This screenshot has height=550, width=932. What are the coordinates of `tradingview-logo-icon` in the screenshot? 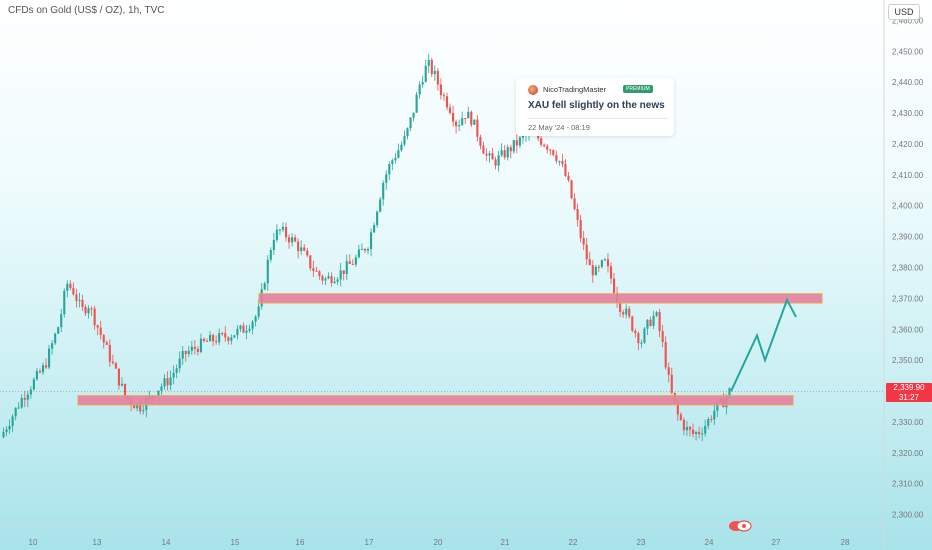 It's located at (740, 526).